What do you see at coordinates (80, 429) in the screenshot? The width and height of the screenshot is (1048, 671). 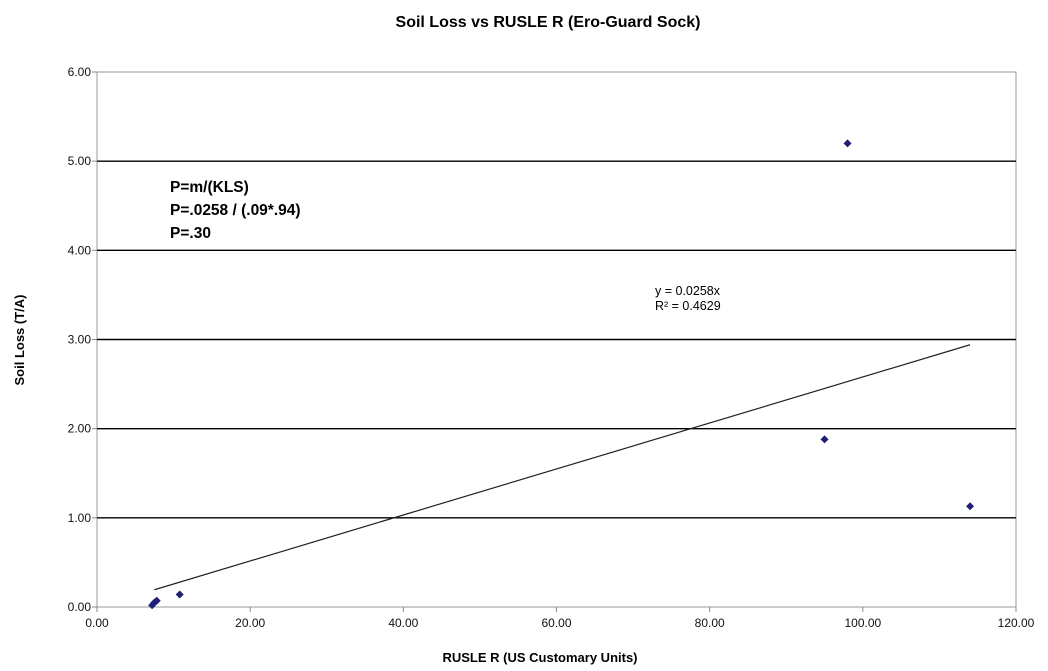 I see `y-tick-label: 2.00` at bounding box center [80, 429].